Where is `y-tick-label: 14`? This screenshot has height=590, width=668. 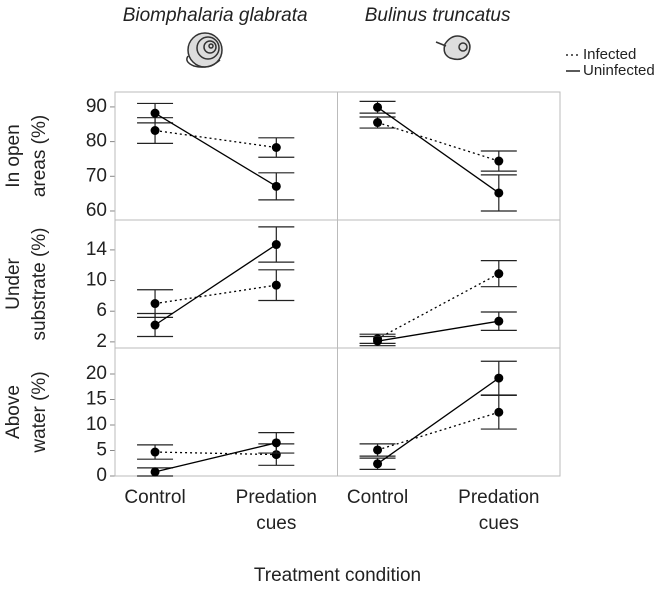
y-tick-label: 14 is located at coordinates (97, 249).